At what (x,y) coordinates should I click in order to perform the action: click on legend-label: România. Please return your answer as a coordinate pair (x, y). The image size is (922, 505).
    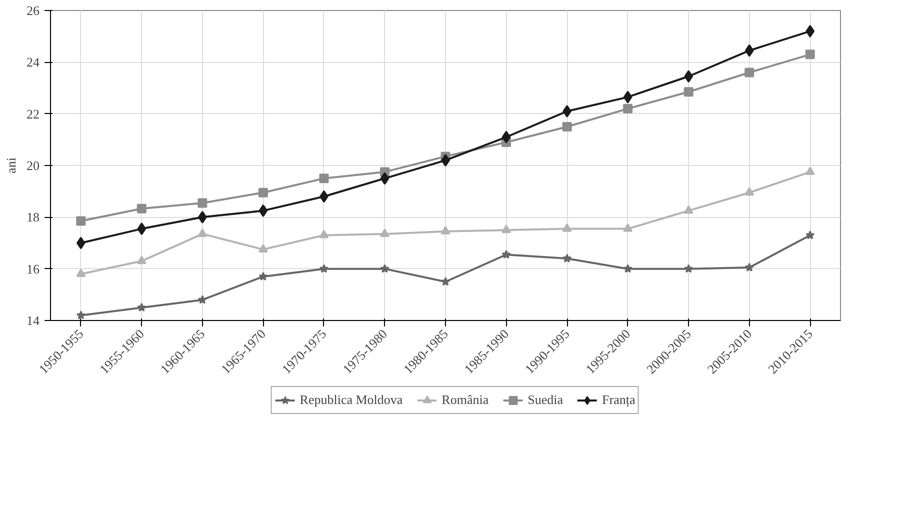
    Looking at the image, I should click on (465, 400).